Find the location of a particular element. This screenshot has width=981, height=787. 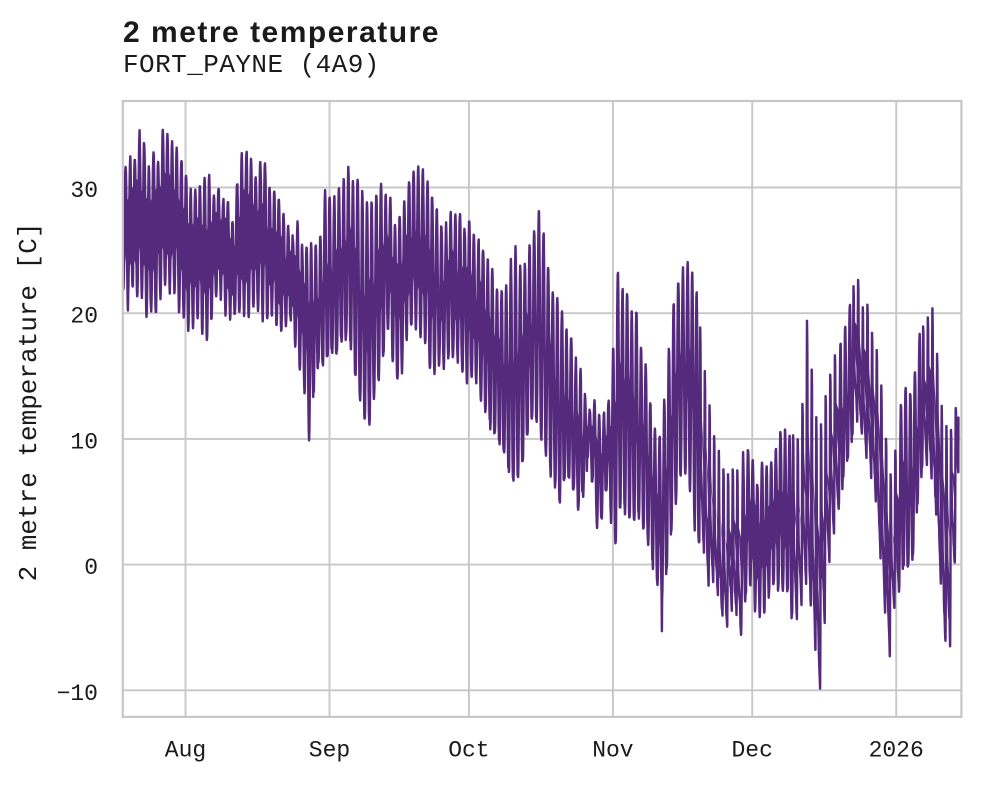

svg-text: Nov is located at coordinates (613, 751).